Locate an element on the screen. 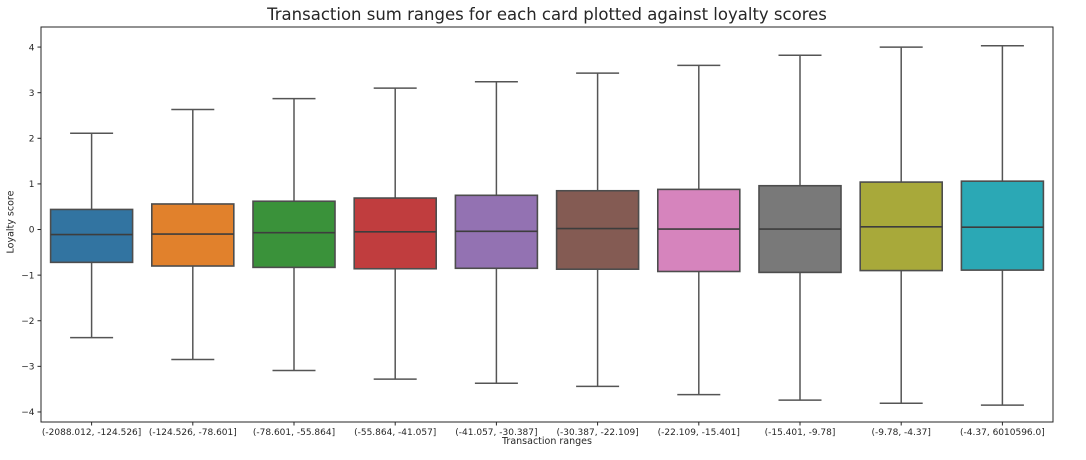 The width and height of the screenshot is (1086, 460). x-tick-label: (-9.78, -4.37] is located at coordinates (901, 433).